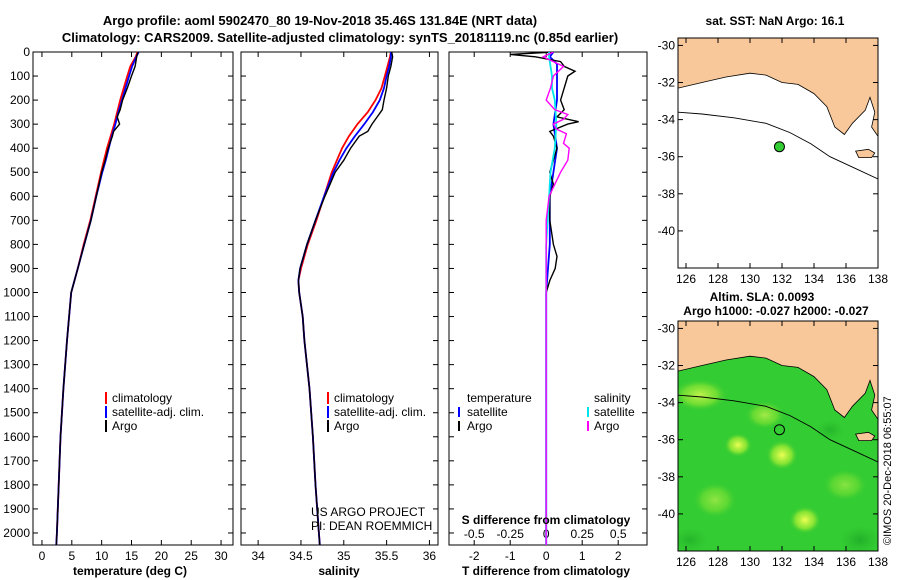 This screenshot has height=580, width=900. What do you see at coordinates (344, 556) in the screenshot?
I see `x-tick-label: 35` at bounding box center [344, 556].